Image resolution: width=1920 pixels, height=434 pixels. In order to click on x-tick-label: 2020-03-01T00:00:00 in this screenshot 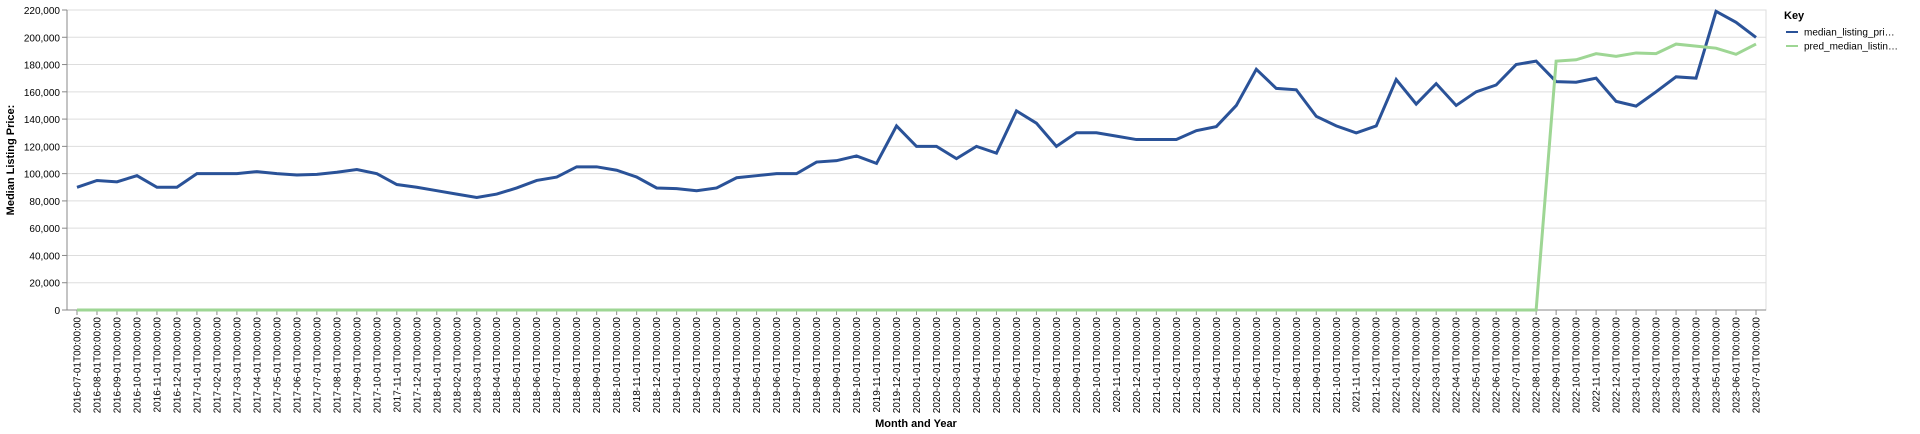, I will do `click(957, 365)`.